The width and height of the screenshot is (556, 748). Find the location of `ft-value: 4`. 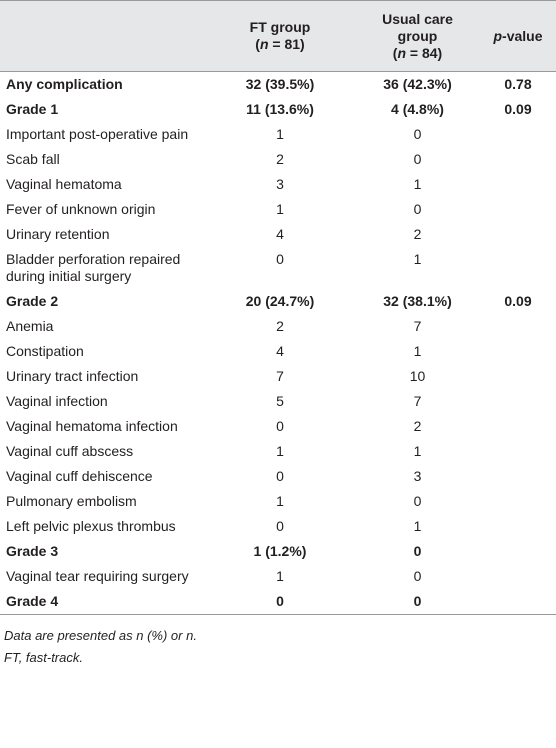

ft-value: 4 is located at coordinates (280, 351).